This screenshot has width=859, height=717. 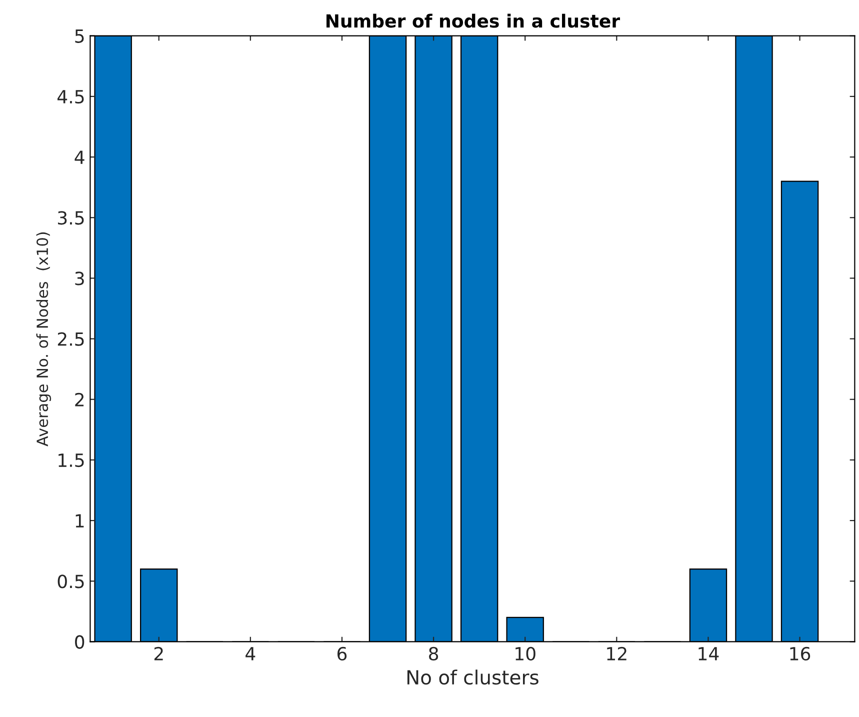 I want to click on x-tick-label: 2, so click(x=158, y=653).